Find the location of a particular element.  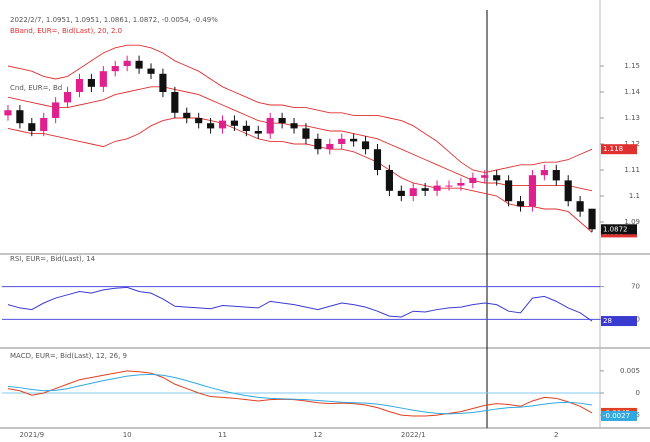

chart-title: RSI, EUR=, Bid(Last), 14 is located at coordinates (53, 259).